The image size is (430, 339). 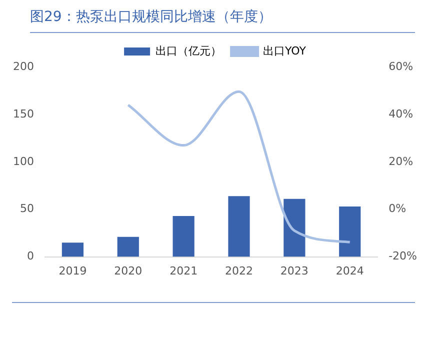 I want to click on y-tick-label: 50, so click(x=27, y=209).